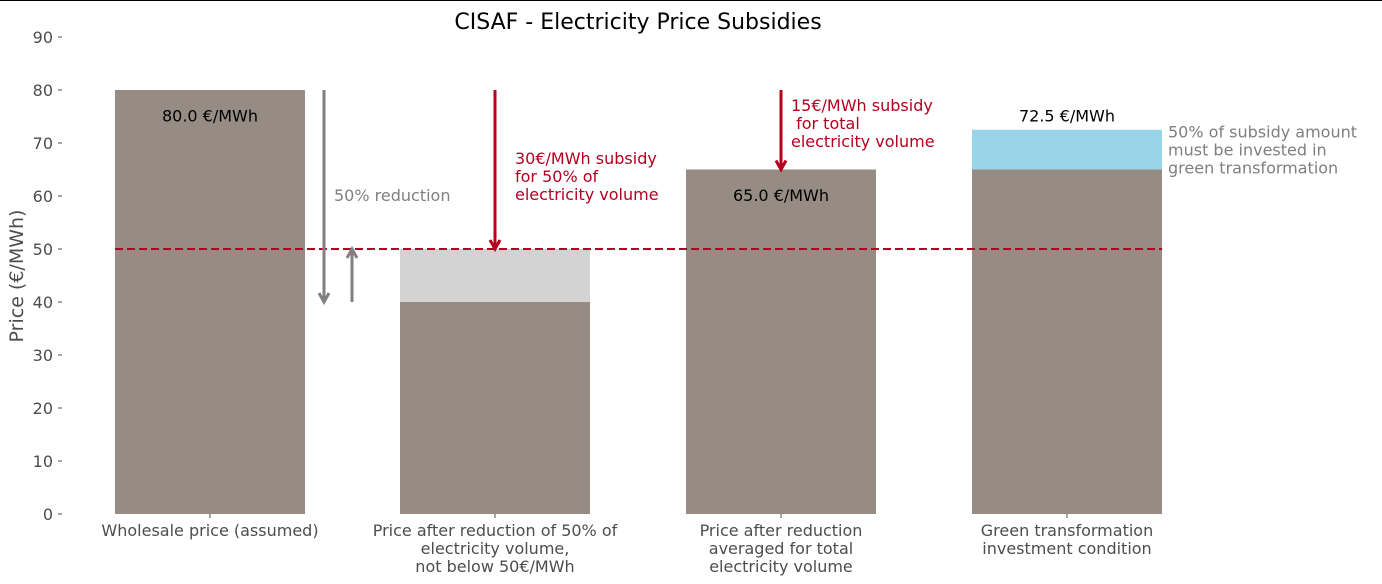  I want to click on y-tick-label: 40, so click(43, 302).